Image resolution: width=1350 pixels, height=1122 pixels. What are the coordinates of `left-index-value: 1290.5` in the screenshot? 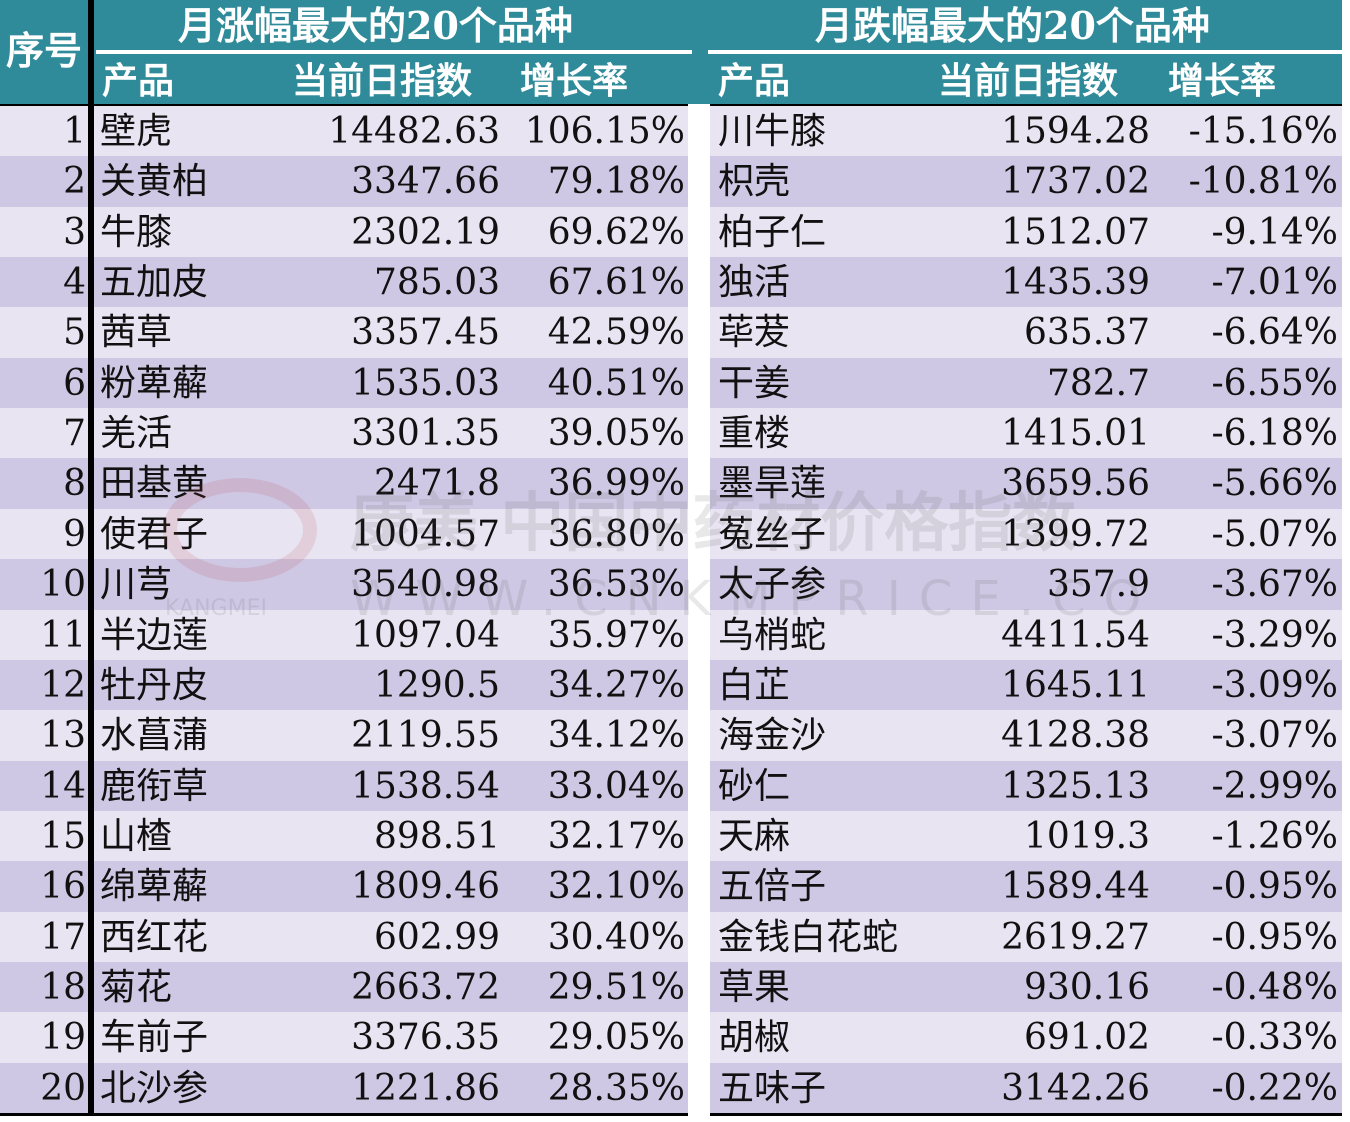 It's located at (437, 685).